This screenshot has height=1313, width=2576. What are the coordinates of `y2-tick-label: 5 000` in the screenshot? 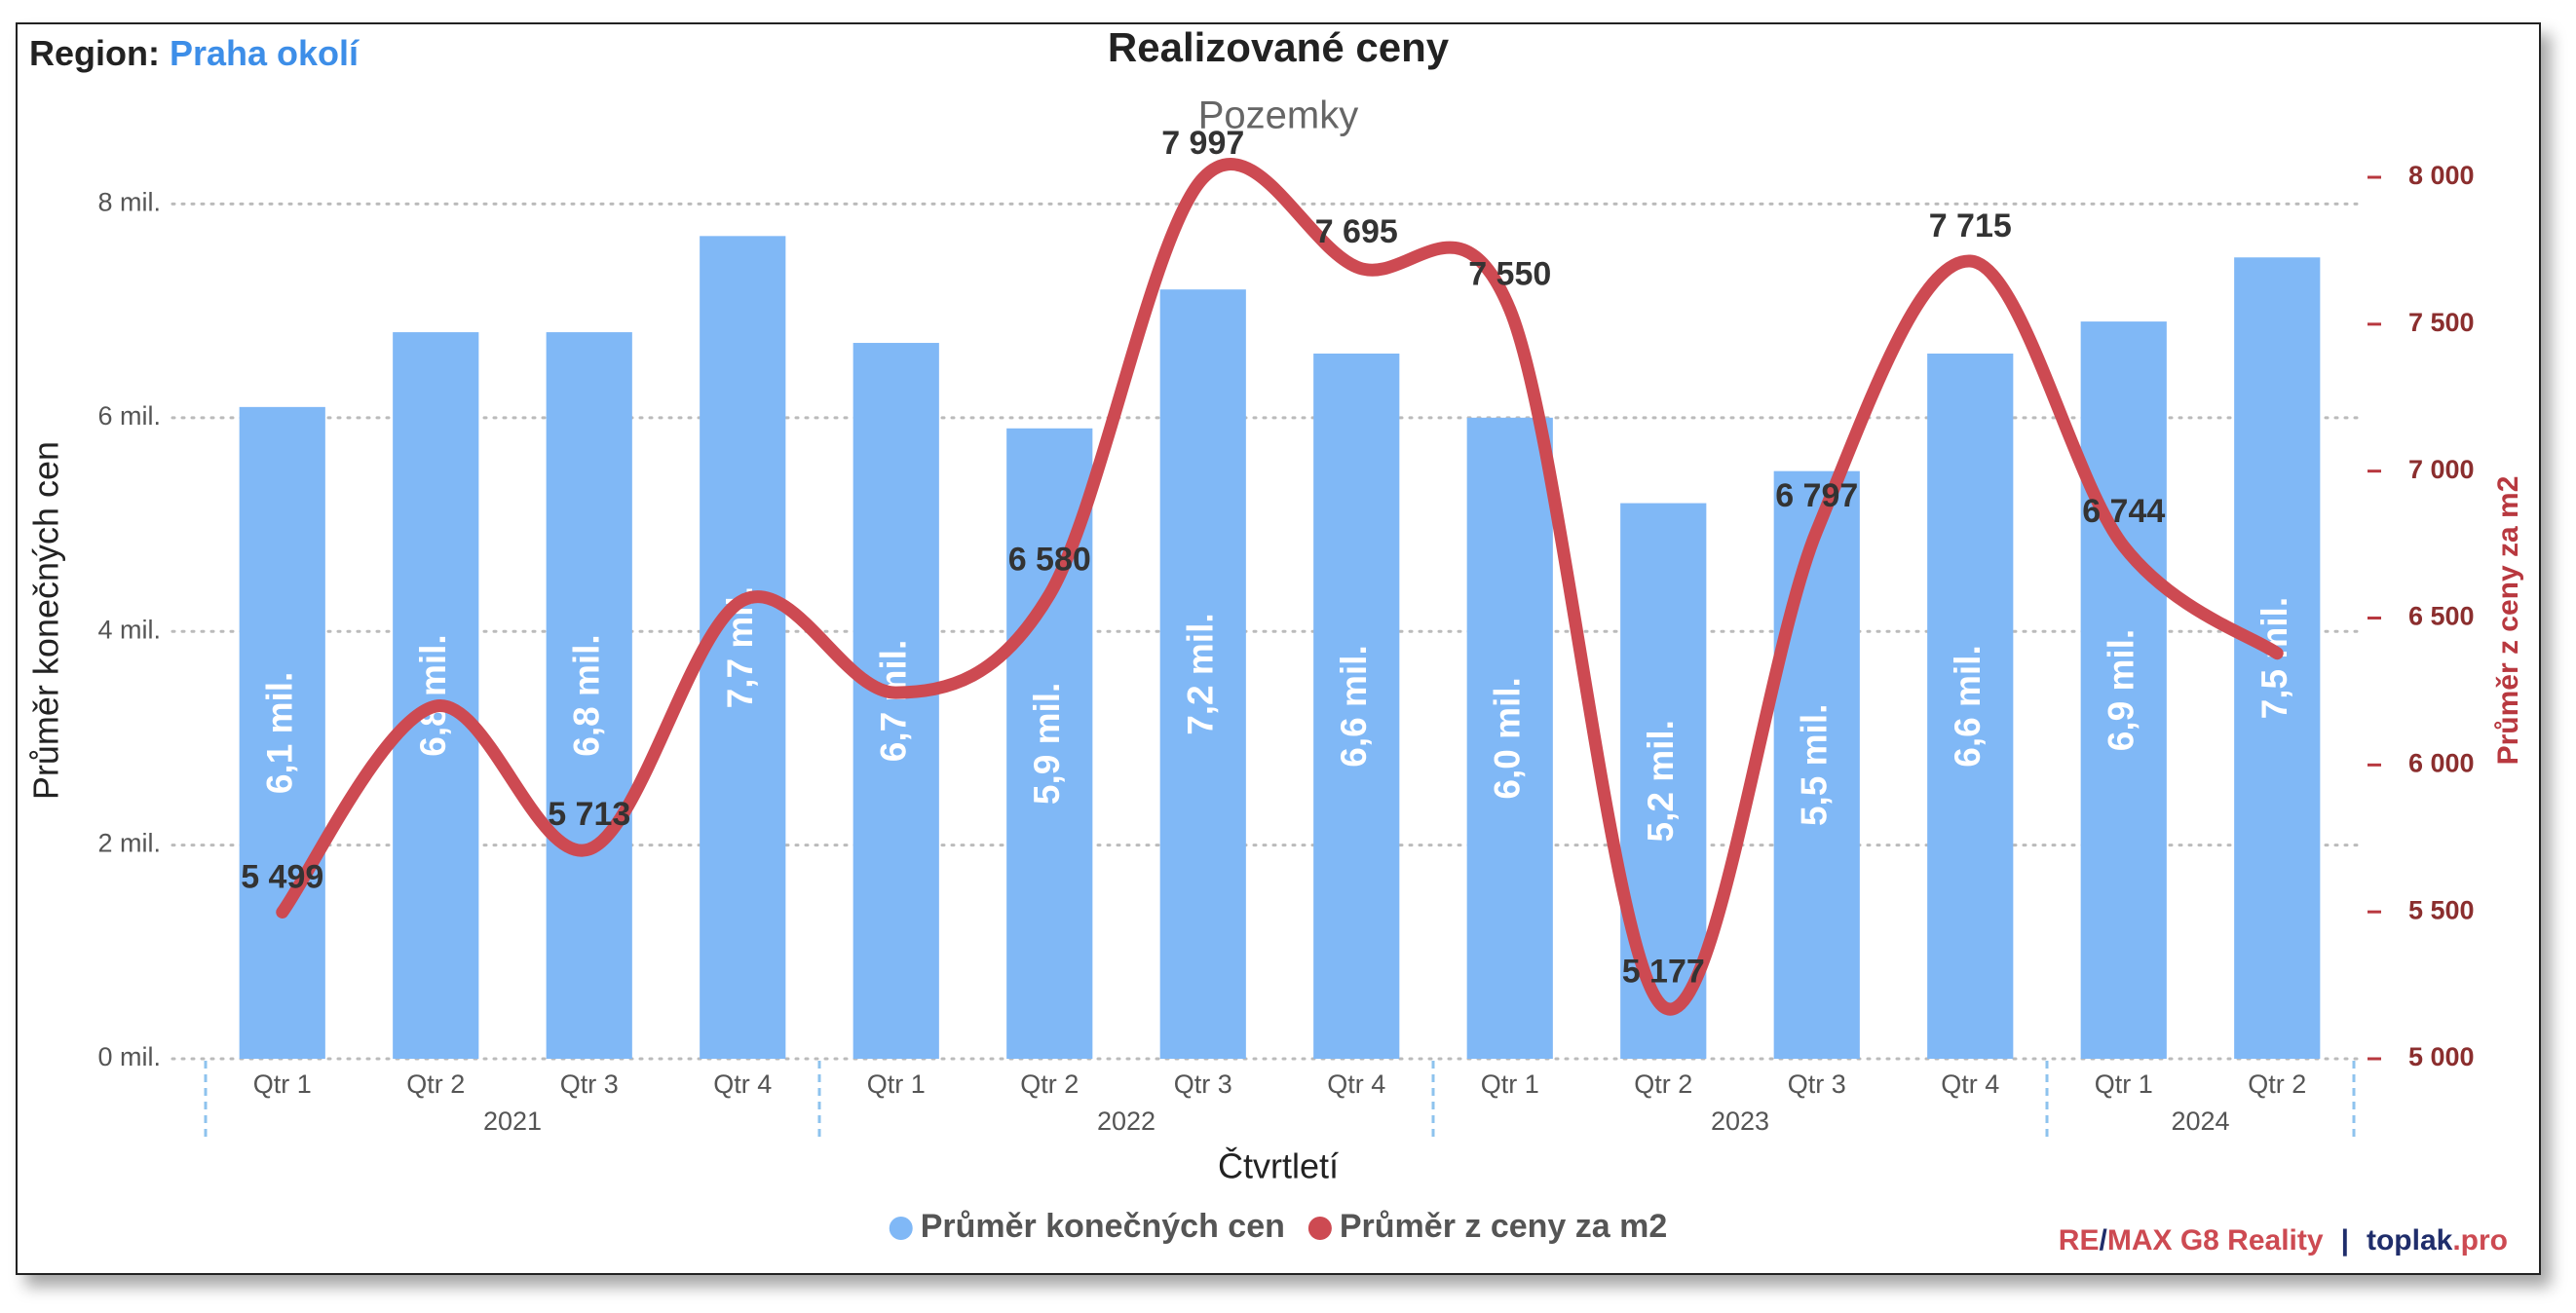 It's located at (2441, 1056).